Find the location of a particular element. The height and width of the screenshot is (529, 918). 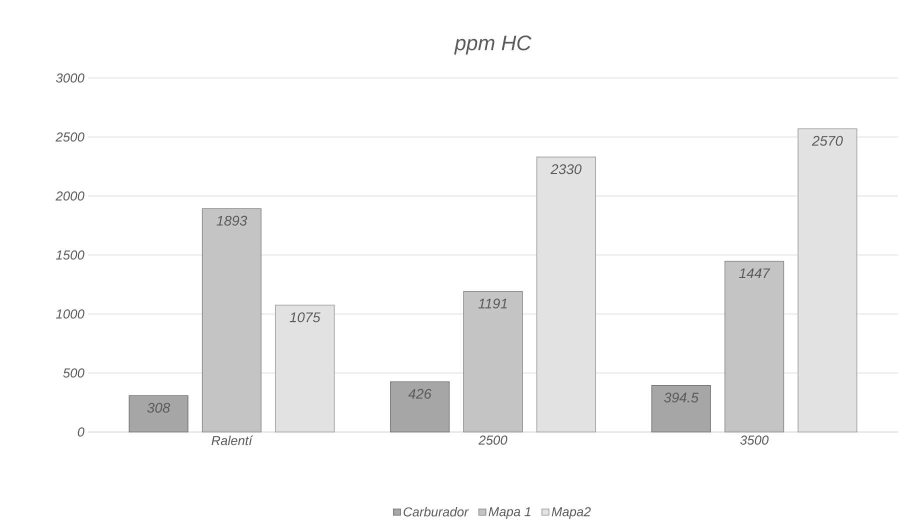

x-tick-label: 3500 is located at coordinates (754, 440).